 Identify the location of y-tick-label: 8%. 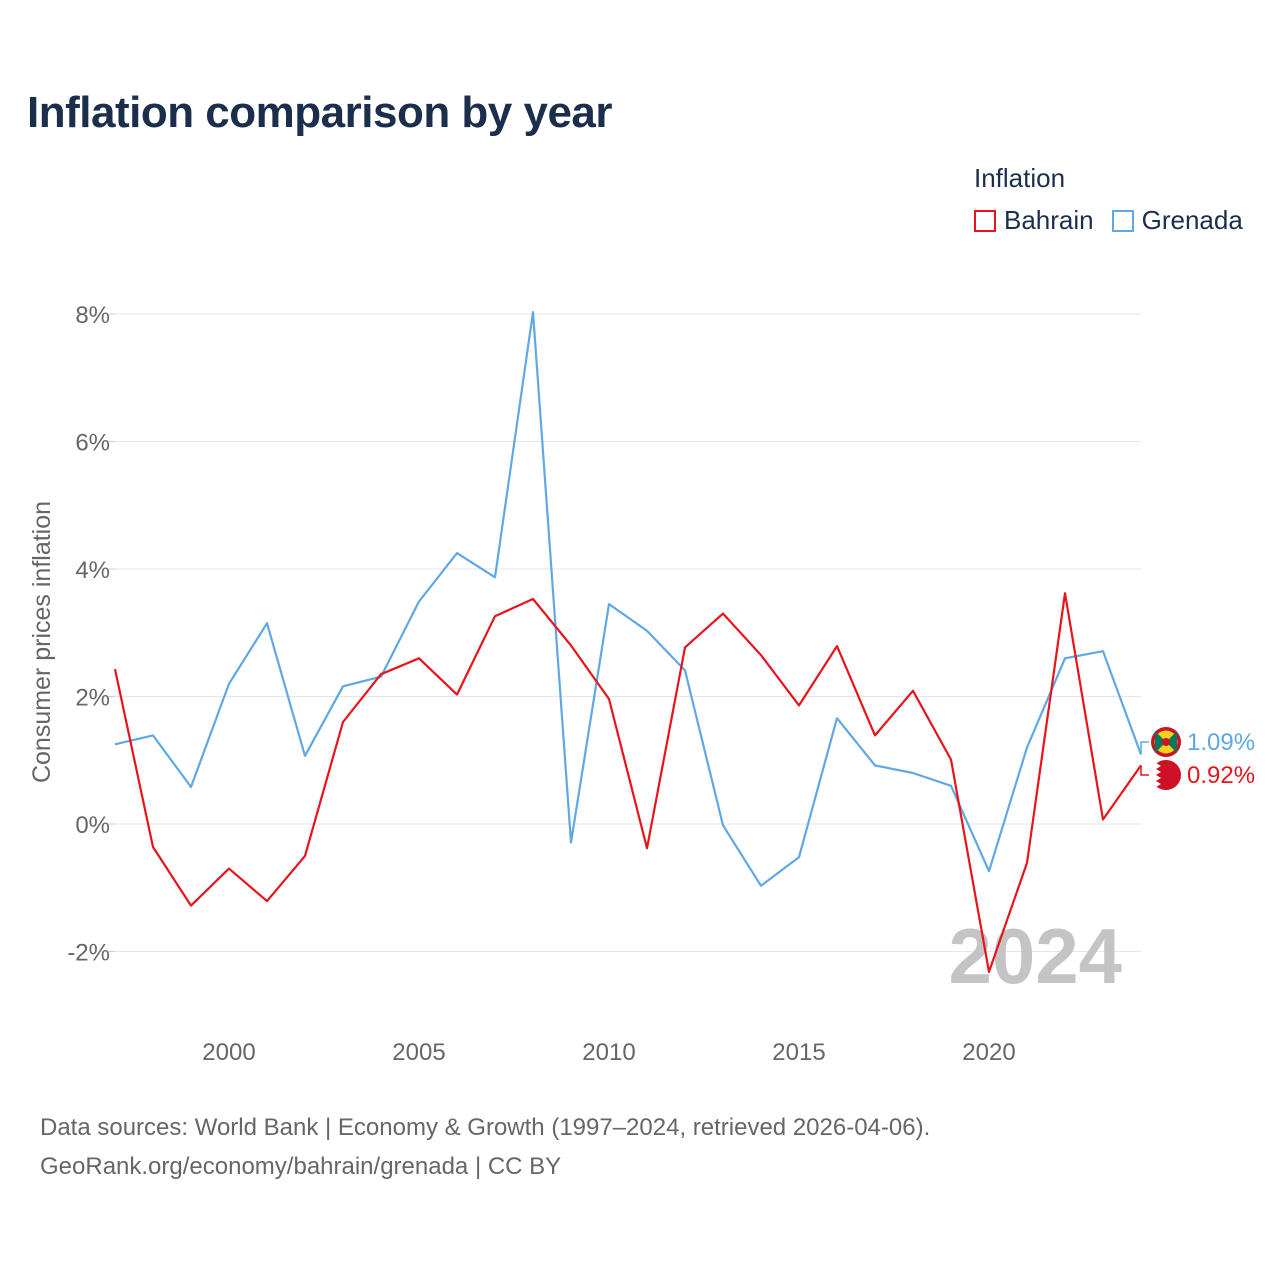
(92, 315).